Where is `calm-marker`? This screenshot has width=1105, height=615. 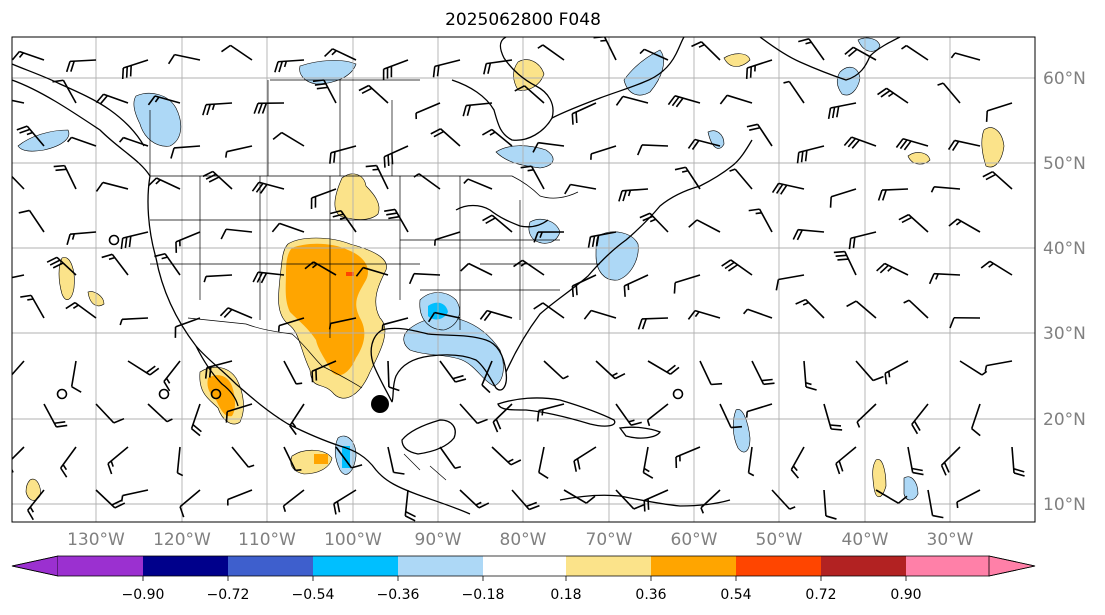
calm-marker is located at coordinates (62, 394).